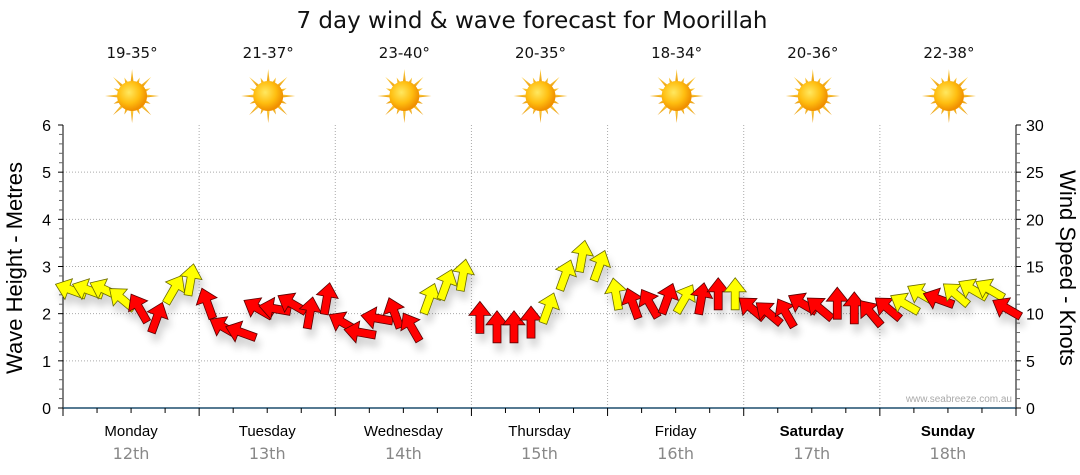 The width and height of the screenshot is (1080, 475). What do you see at coordinates (131, 453) in the screenshot?
I see `day-date: 12th` at bounding box center [131, 453].